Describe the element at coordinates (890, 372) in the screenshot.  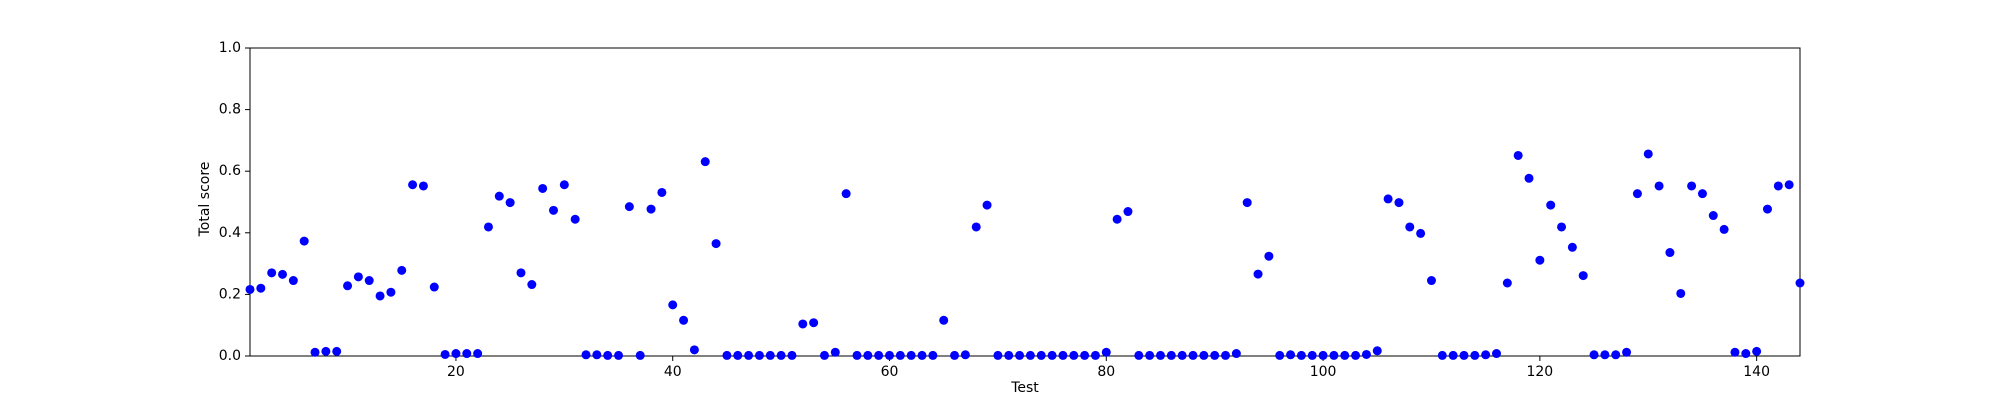
I see `x-tick-label: 60` at that location.